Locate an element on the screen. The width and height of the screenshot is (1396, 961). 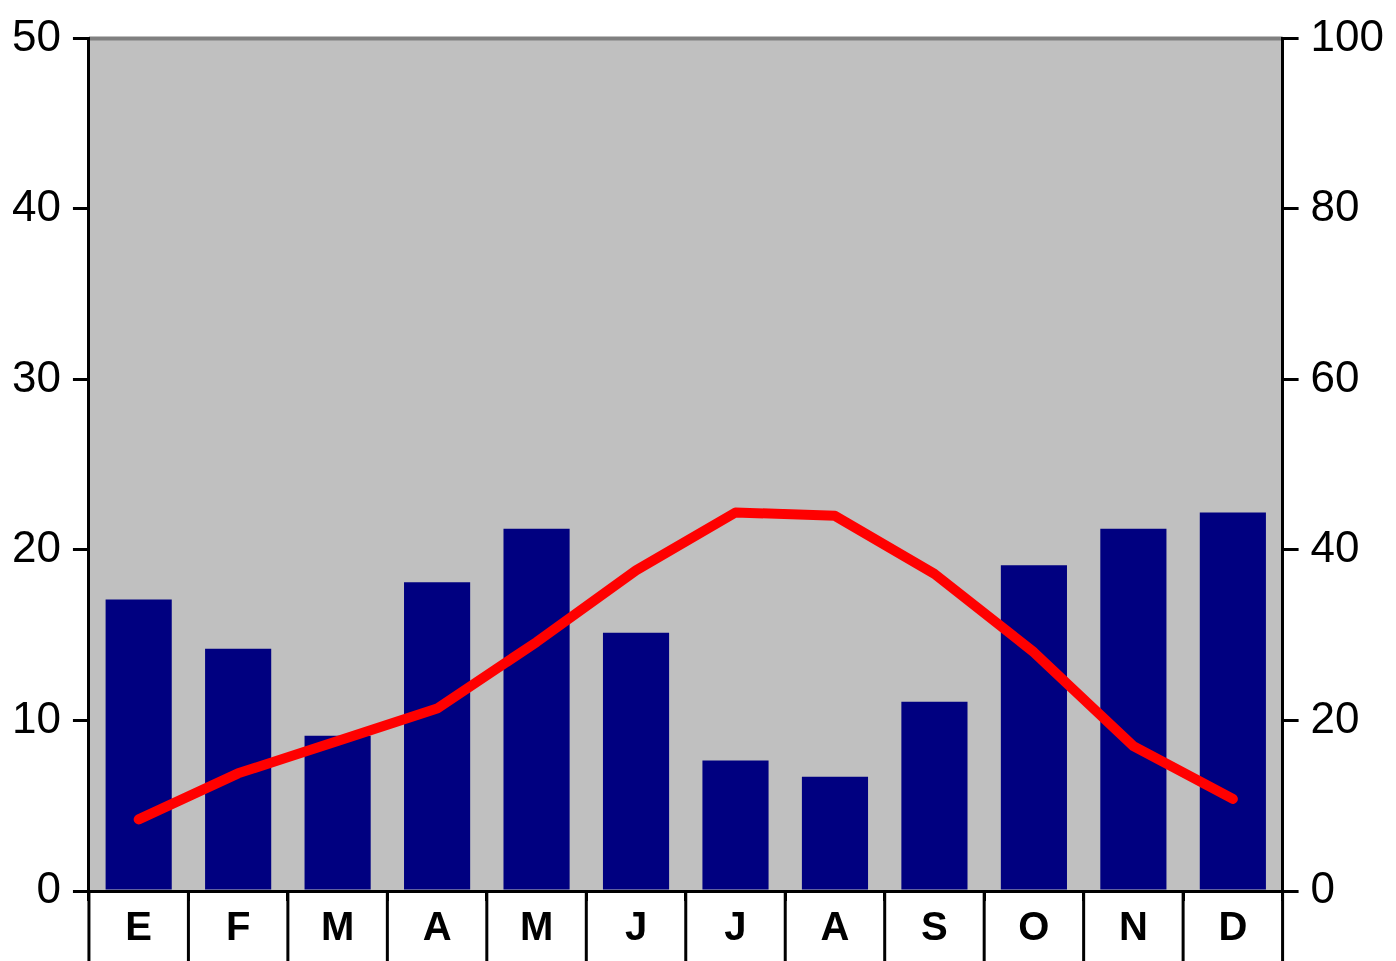
y-tick-label: 20 is located at coordinates (36, 547).